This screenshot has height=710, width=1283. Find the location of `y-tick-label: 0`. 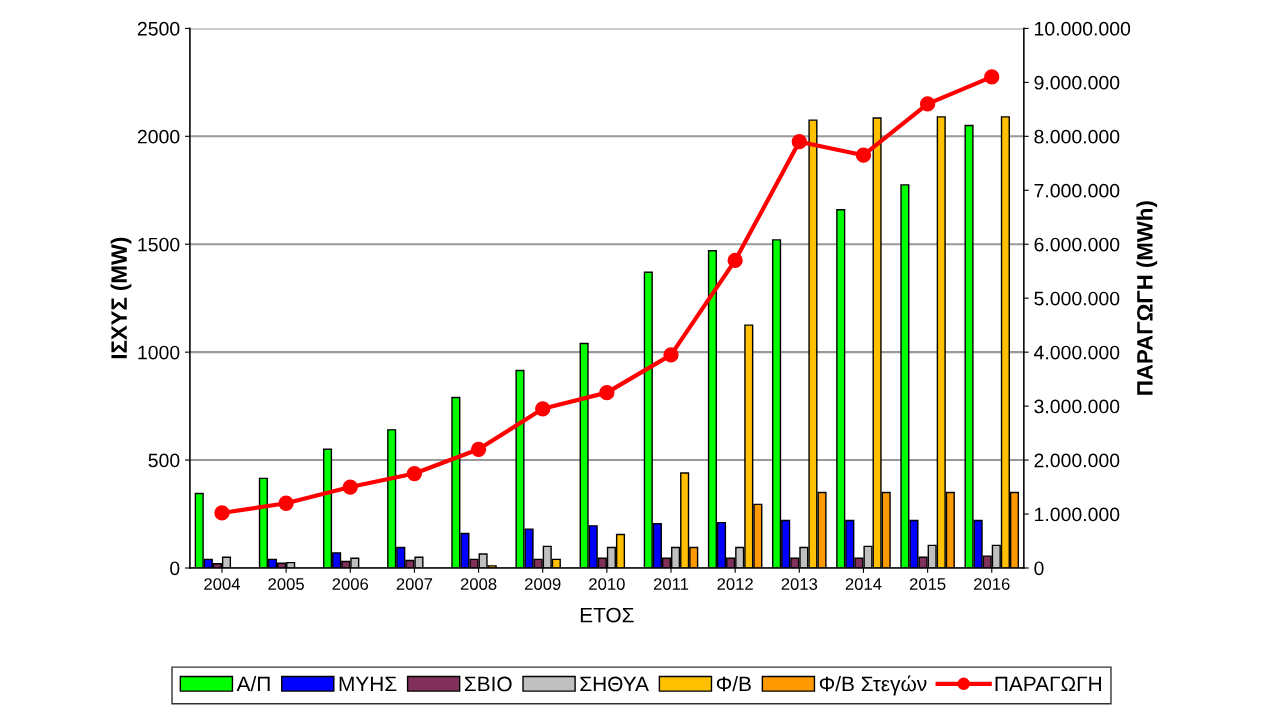

y-tick-label: 0 is located at coordinates (175, 568).